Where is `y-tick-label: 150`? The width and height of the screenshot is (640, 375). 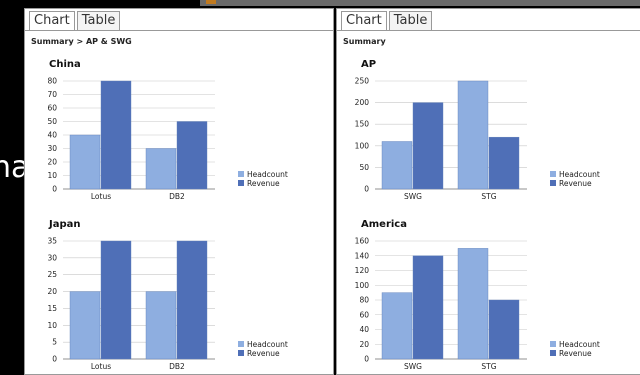 y-tick-label: 150 is located at coordinates (362, 124).